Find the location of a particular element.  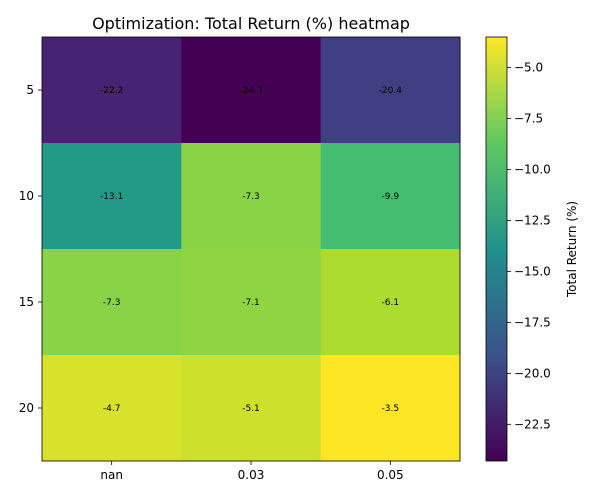

chart-title: Optimization: Total Return (%) heatmap is located at coordinates (251, 23).